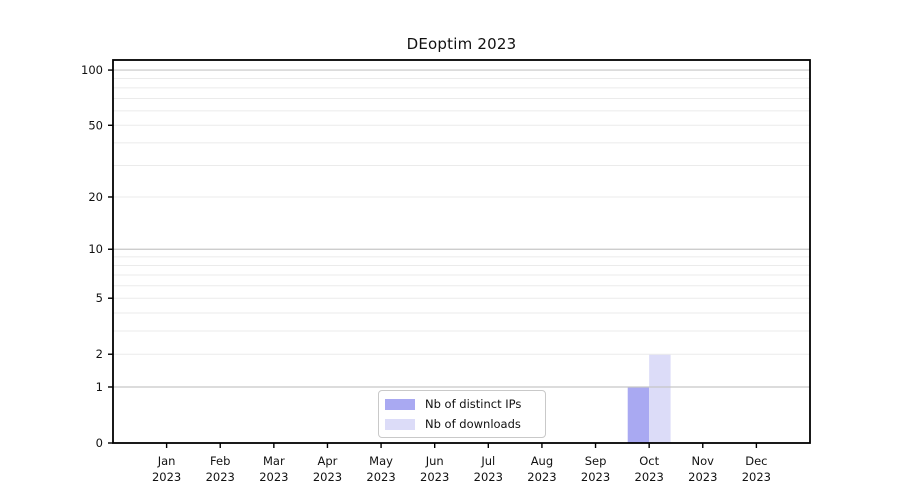  Describe the element at coordinates (473, 404) in the screenshot. I see `legend-label-distinct-ips: Nb of distinct IPs` at that location.